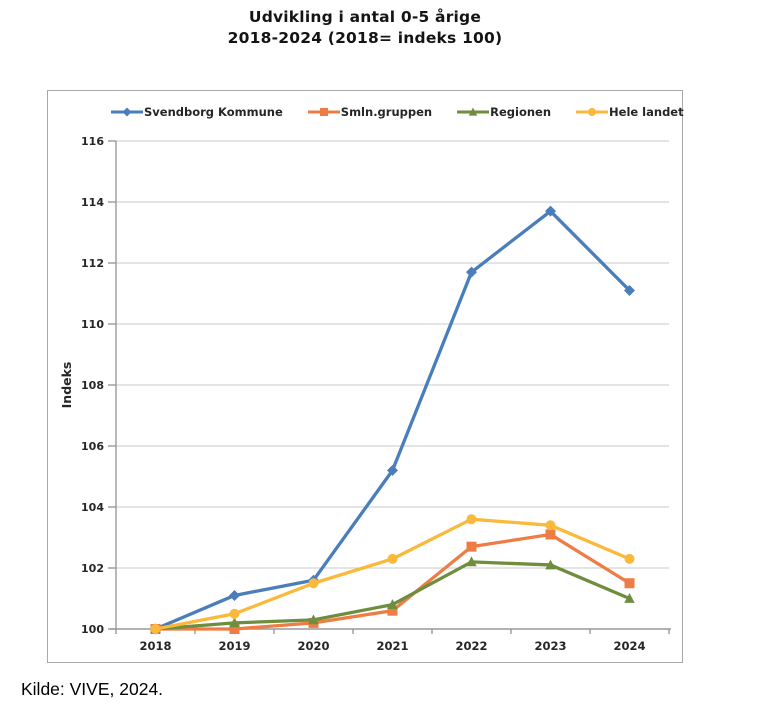 The image size is (758, 715). Describe the element at coordinates (471, 646) in the screenshot. I see `x-tick-label-2022: 2022` at that location.